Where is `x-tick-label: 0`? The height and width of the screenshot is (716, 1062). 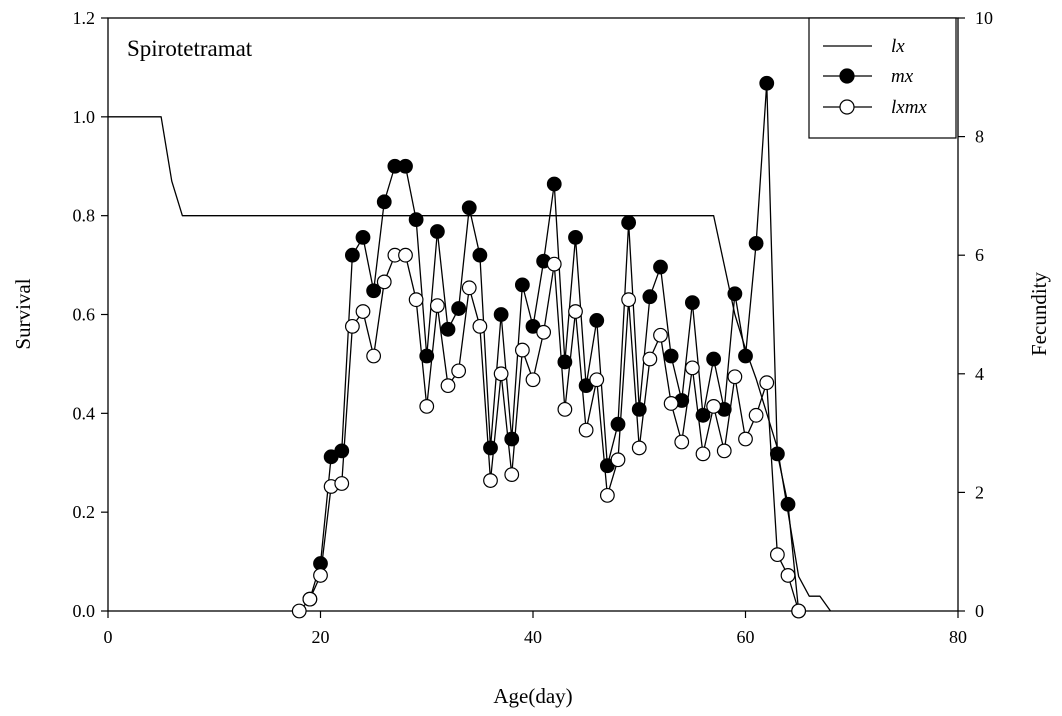 x-tick-label: 0 is located at coordinates (108, 637).